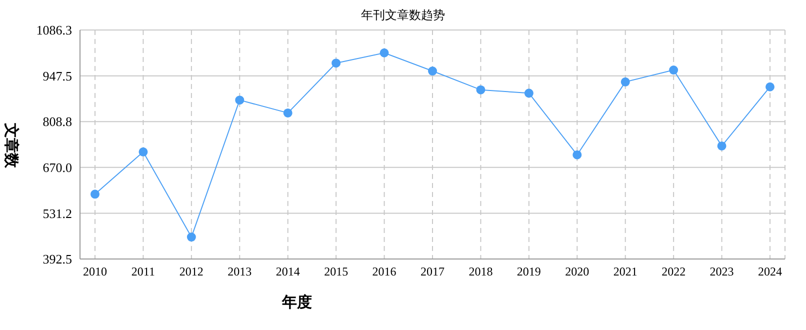  What do you see at coordinates (57, 213) in the screenshot?
I see `y-tick-label: 531.2` at bounding box center [57, 213].